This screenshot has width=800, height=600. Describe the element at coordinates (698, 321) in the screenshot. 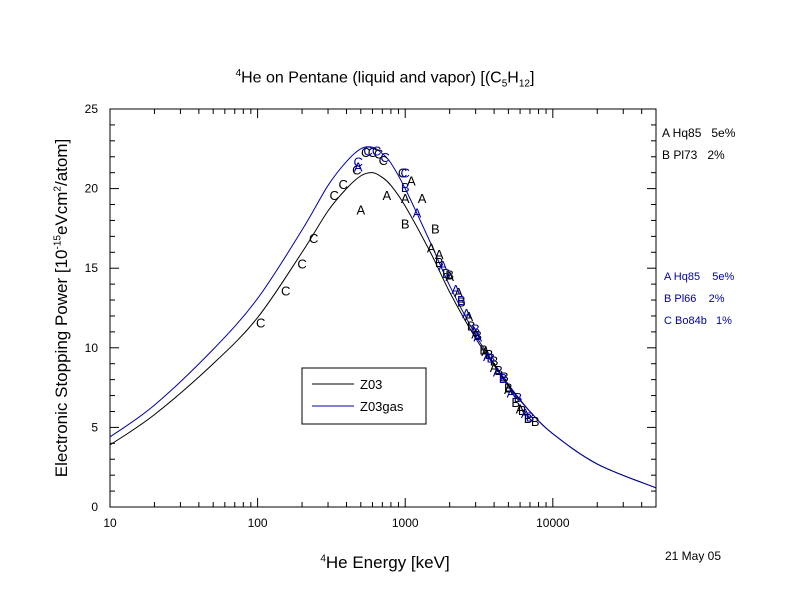

I see `side-legend-blue-item: C Bo84b 1%` at that location.